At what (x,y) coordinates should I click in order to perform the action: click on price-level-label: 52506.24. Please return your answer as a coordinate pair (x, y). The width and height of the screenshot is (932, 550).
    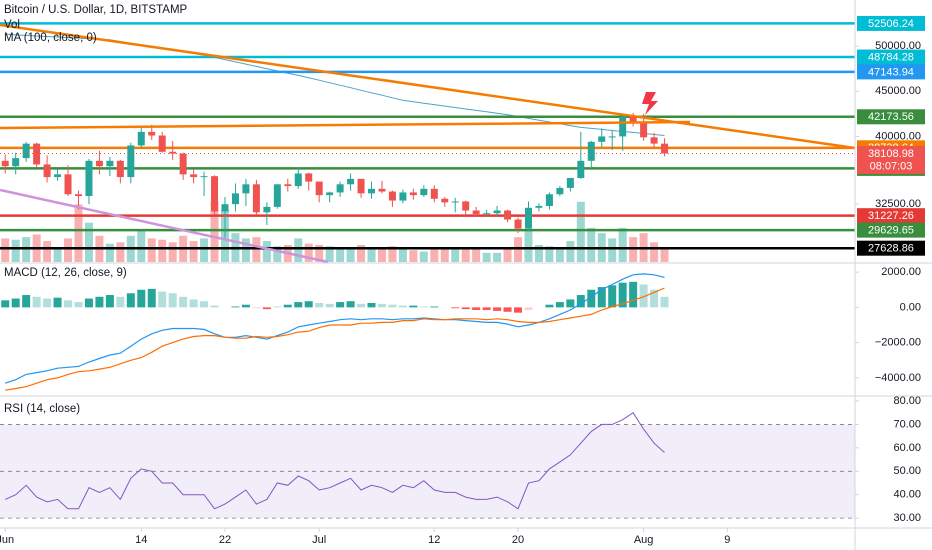
    Looking at the image, I should click on (891, 24).